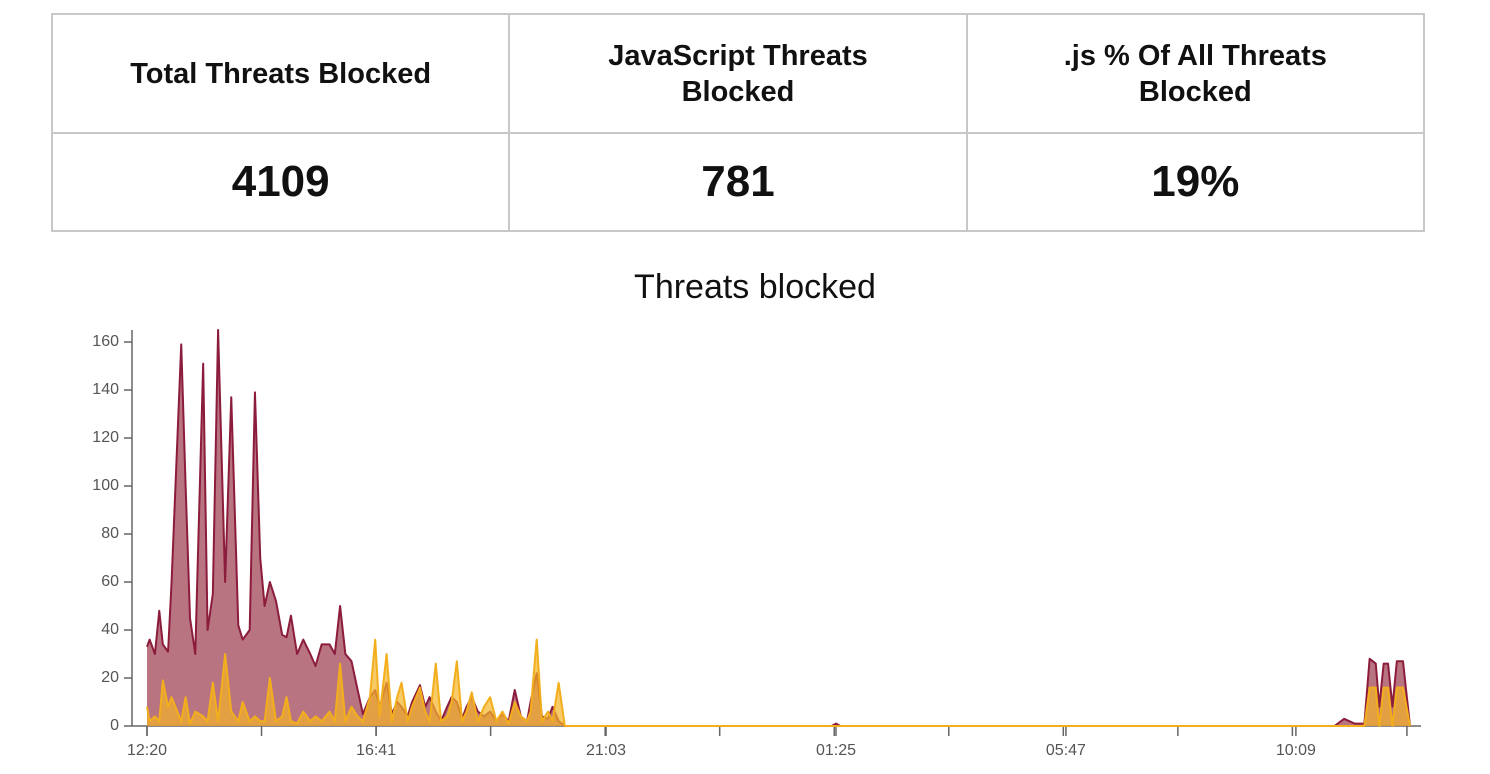 The width and height of the screenshot is (1490, 774). What do you see at coordinates (836, 750) in the screenshot?
I see `x-tick-label: 01:25` at bounding box center [836, 750].